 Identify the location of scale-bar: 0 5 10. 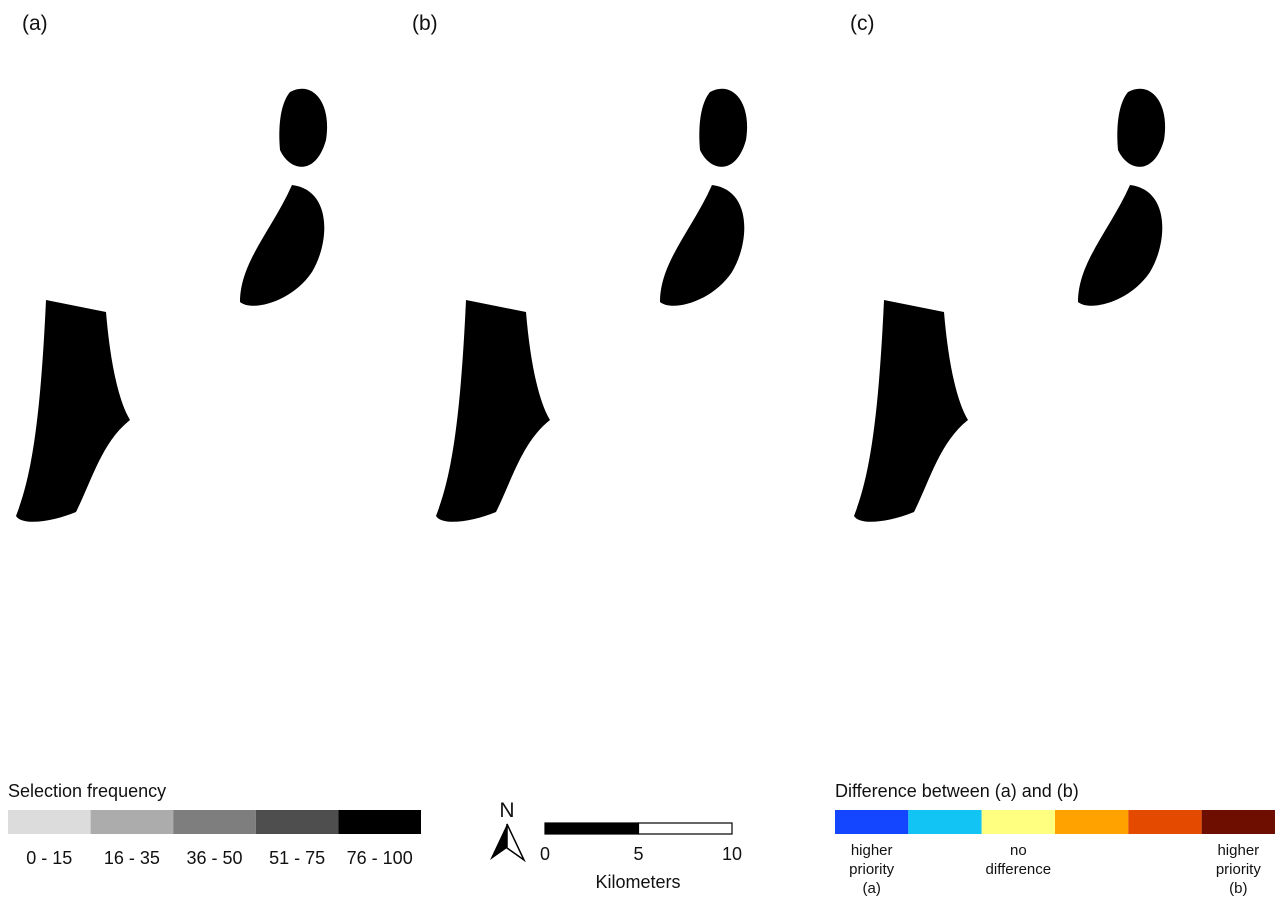
(641, 843).